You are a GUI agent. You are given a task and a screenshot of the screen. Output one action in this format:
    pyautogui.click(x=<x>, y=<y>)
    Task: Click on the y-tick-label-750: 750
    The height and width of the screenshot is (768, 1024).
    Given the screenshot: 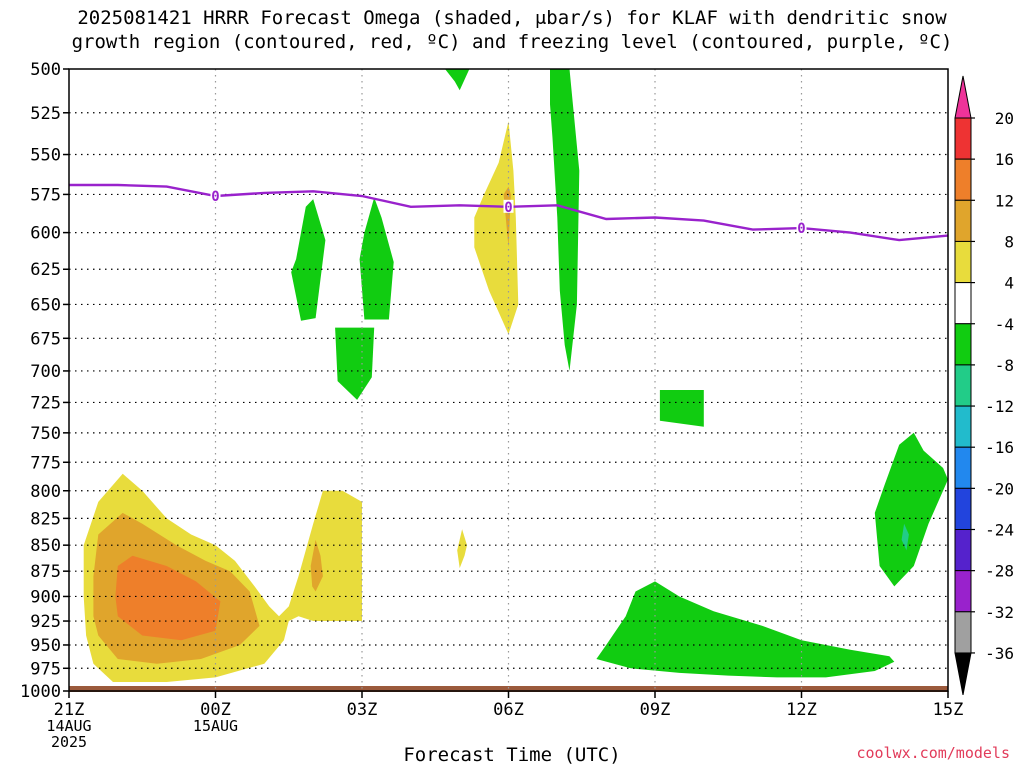 What is the action you would take?
    pyautogui.click(x=45, y=434)
    